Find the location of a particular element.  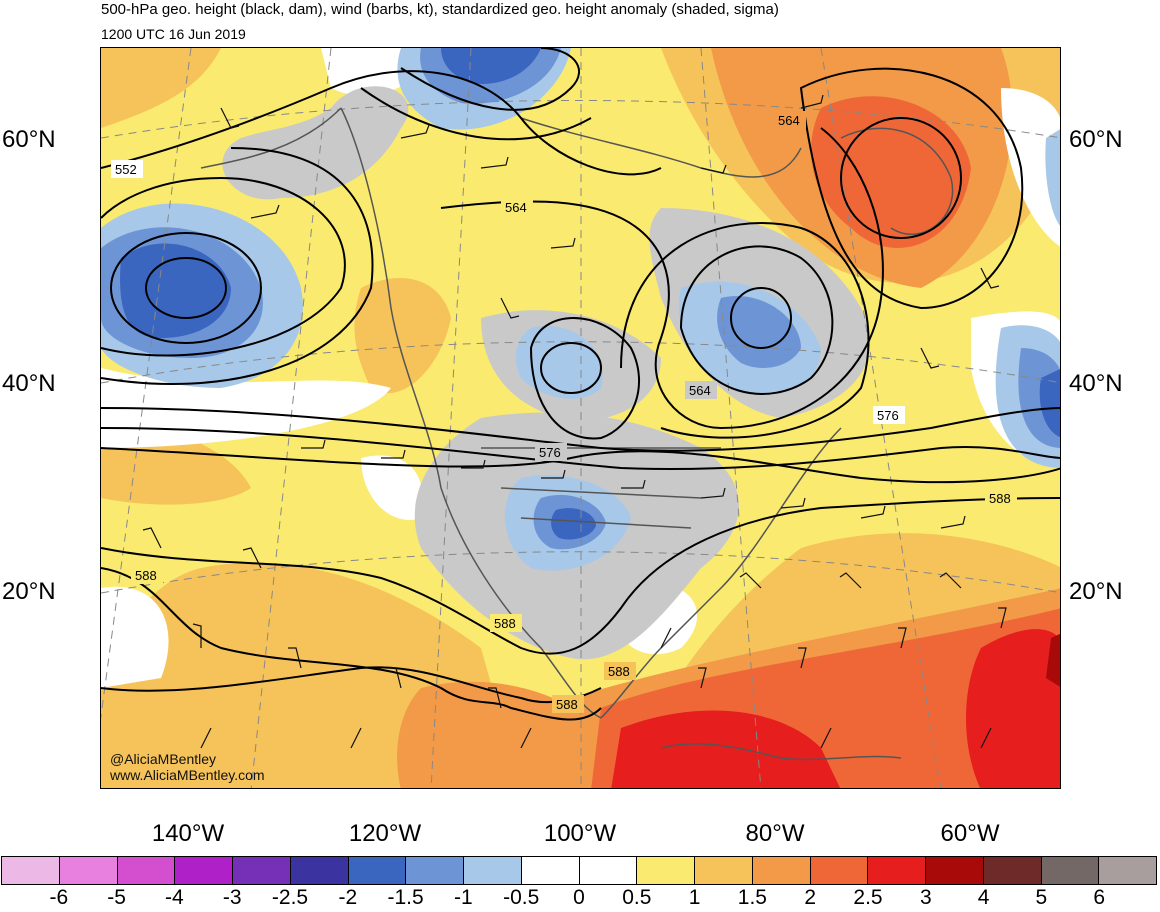

lat-label-right: 40°N is located at coordinates (1096, 383).